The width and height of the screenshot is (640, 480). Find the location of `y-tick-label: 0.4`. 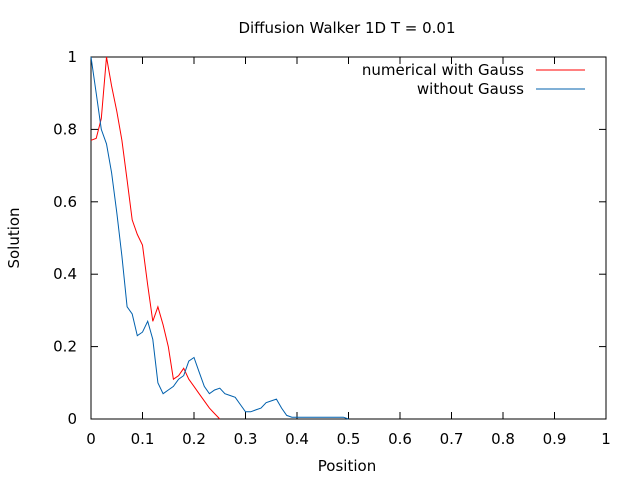

y-tick-label: 0.4 is located at coordinates (65, 274).